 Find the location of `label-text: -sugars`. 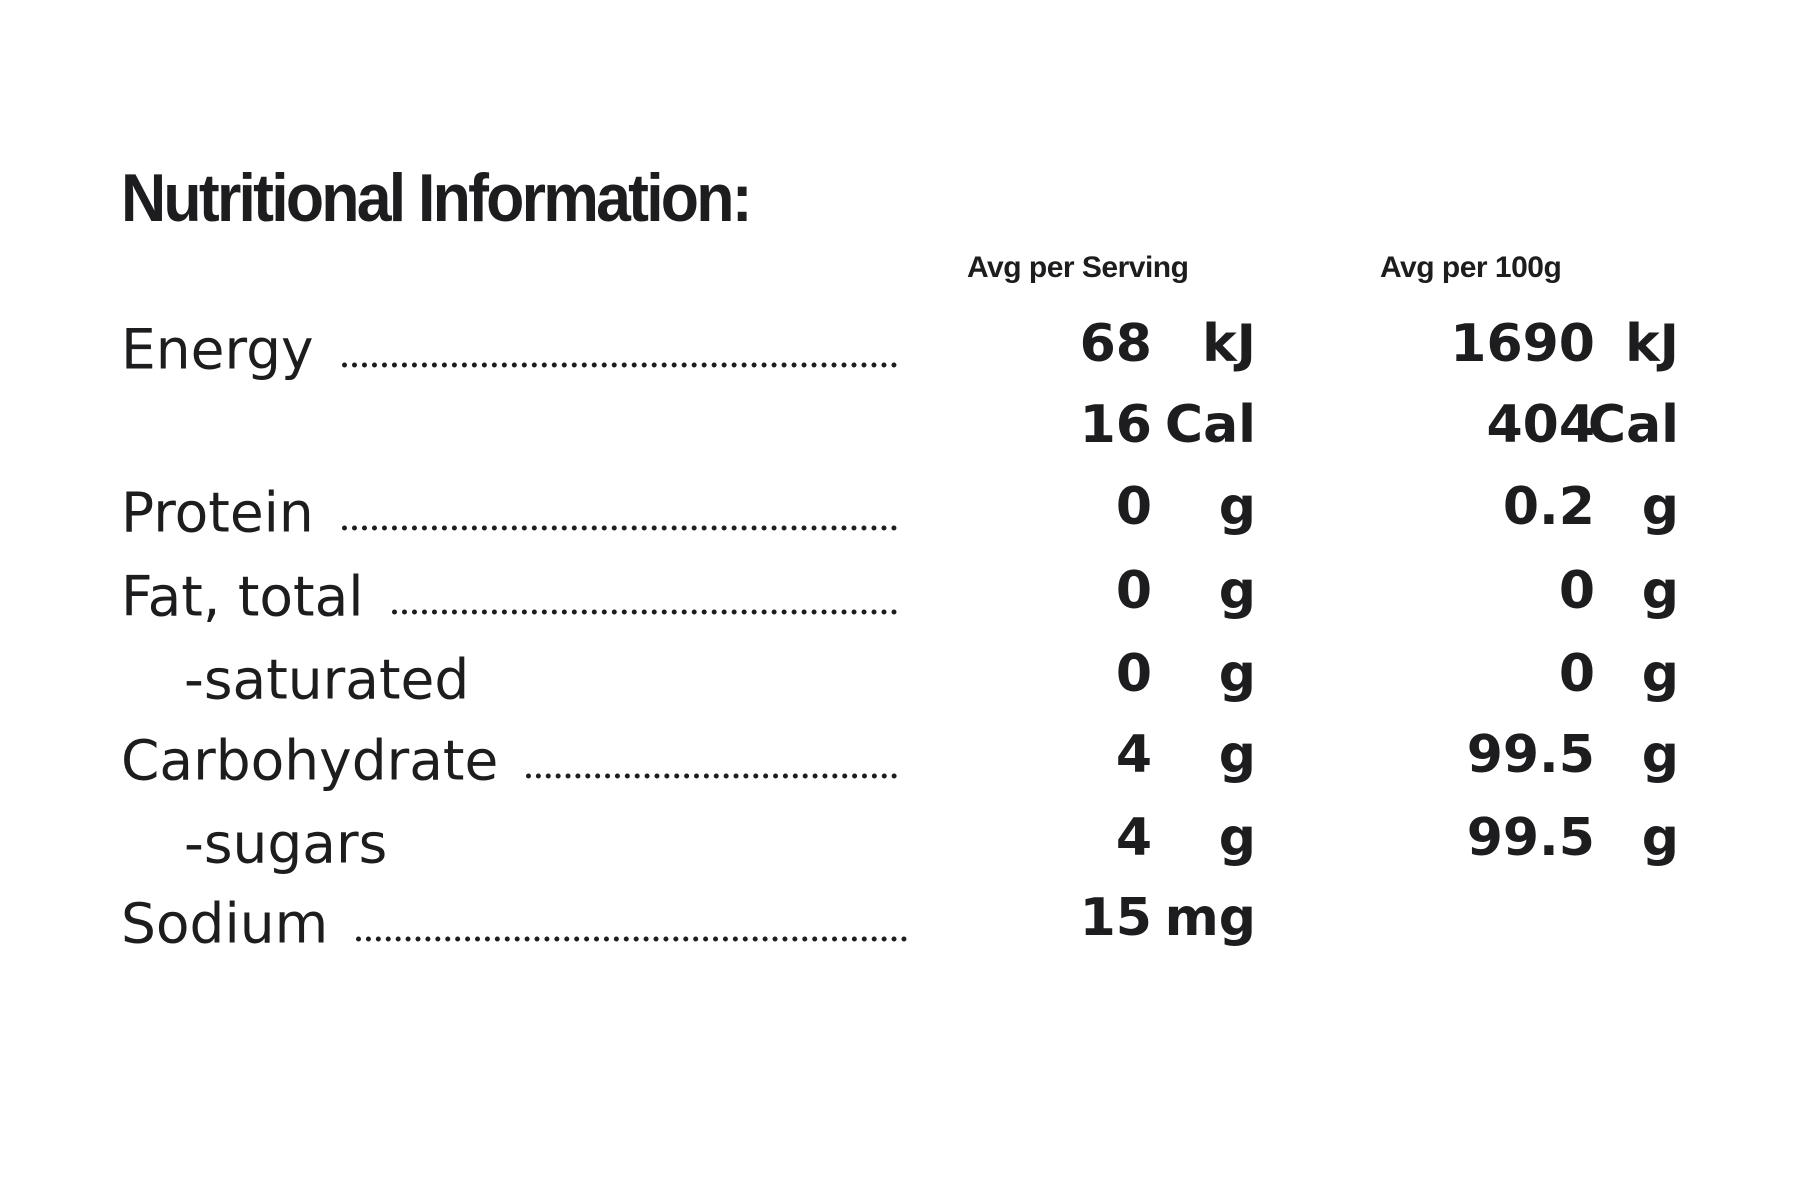

label-text: -sugars is located at coordinates (286, 843).